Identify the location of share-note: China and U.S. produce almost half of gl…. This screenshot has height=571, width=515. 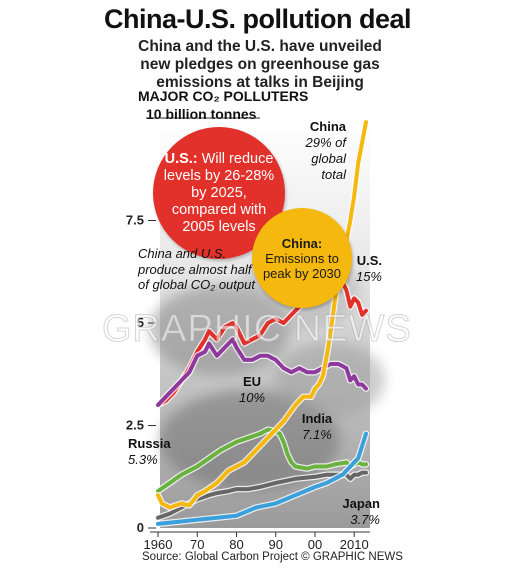
(196, 269).